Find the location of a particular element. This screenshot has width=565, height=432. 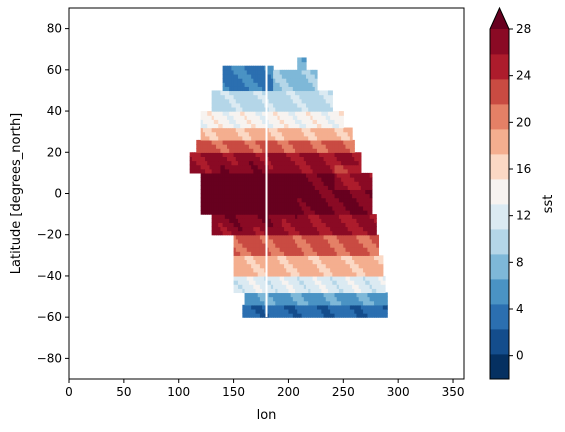

colorbar-swatch is located at coordinates (499, 317).